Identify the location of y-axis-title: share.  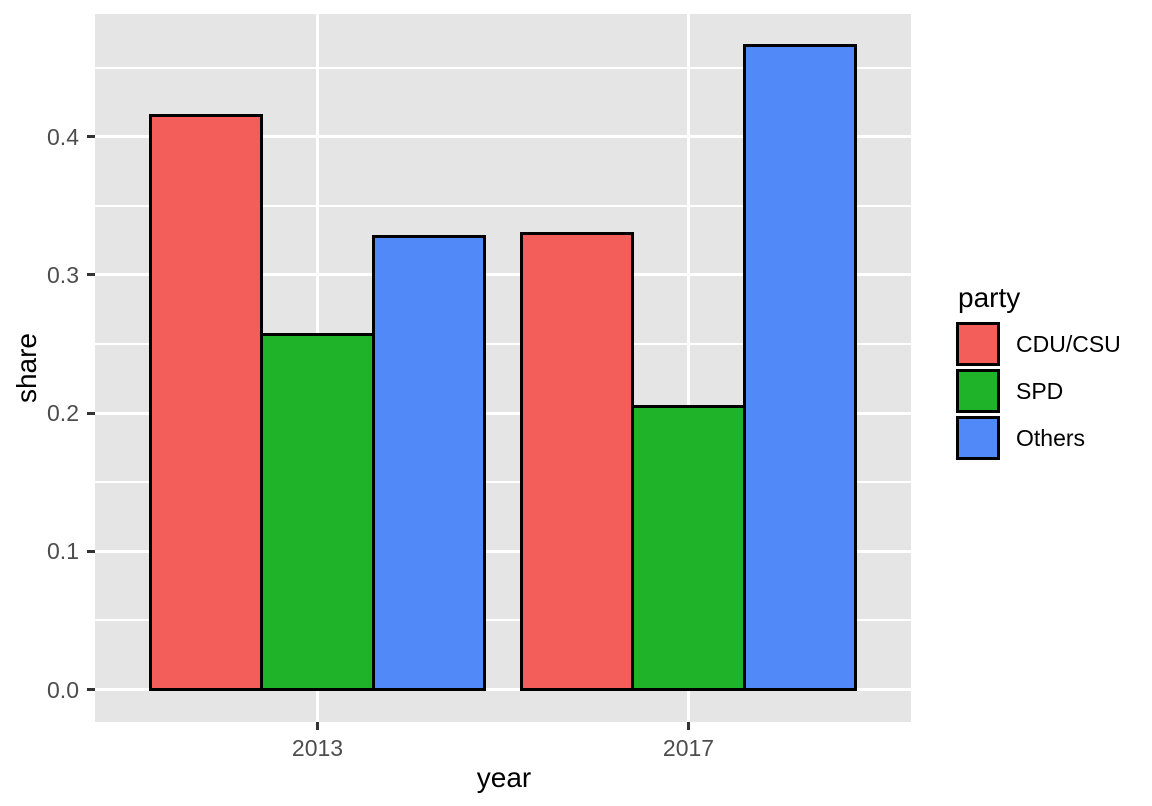
(26, 368).